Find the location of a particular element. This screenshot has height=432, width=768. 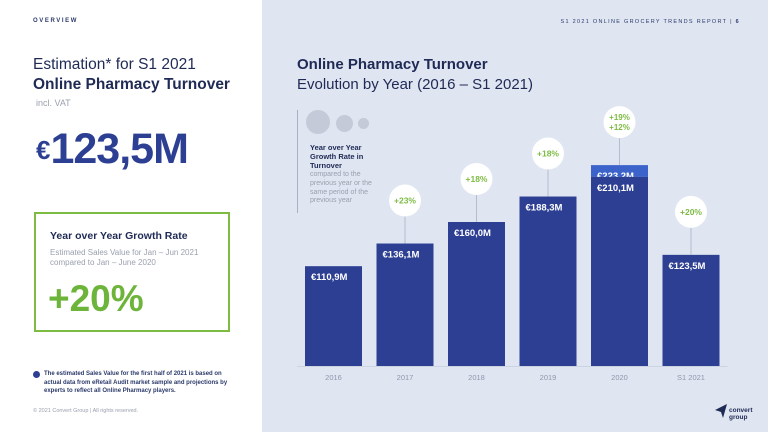

growth-box-value: +20% is located at coordinates (96, 298).